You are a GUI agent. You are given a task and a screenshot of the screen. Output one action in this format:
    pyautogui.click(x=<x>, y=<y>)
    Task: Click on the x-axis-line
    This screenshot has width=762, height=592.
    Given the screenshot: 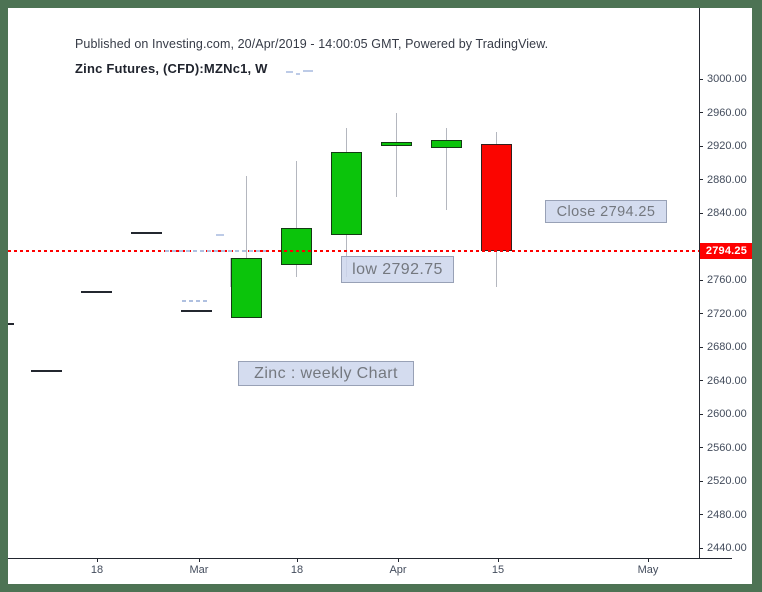 What is the action you would take?
    pyautogui.click(x=370, y=558)
    